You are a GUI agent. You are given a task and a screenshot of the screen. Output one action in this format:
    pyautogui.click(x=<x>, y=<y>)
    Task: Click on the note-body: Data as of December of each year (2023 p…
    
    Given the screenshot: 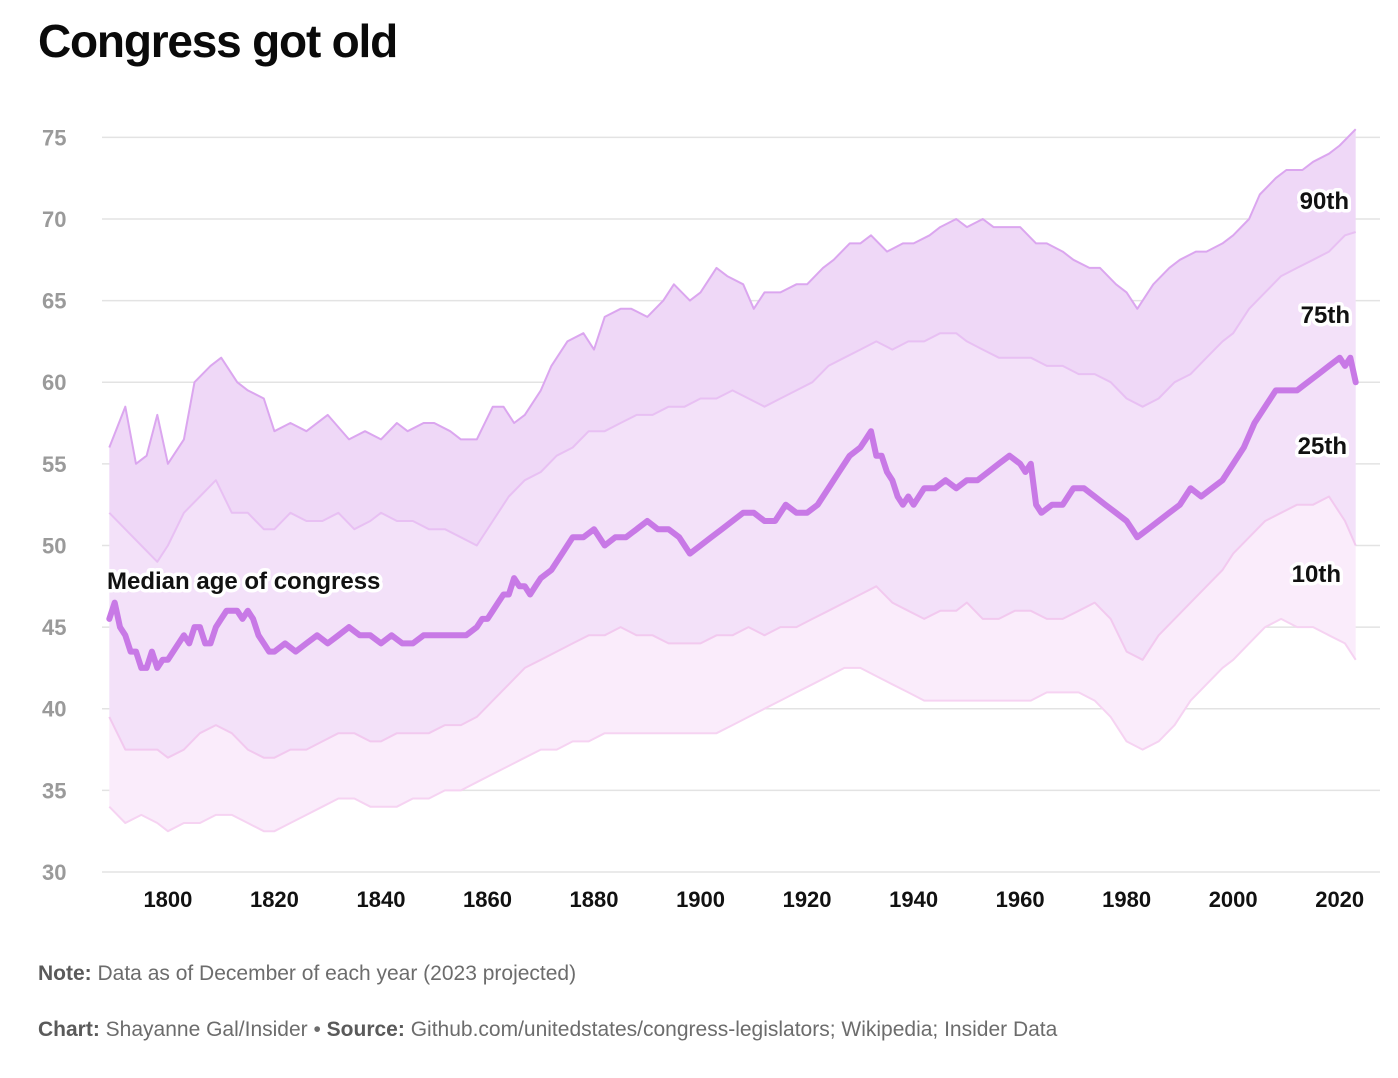 What is the action you would take?
    pyautogui.click(x=334, y=973)
    